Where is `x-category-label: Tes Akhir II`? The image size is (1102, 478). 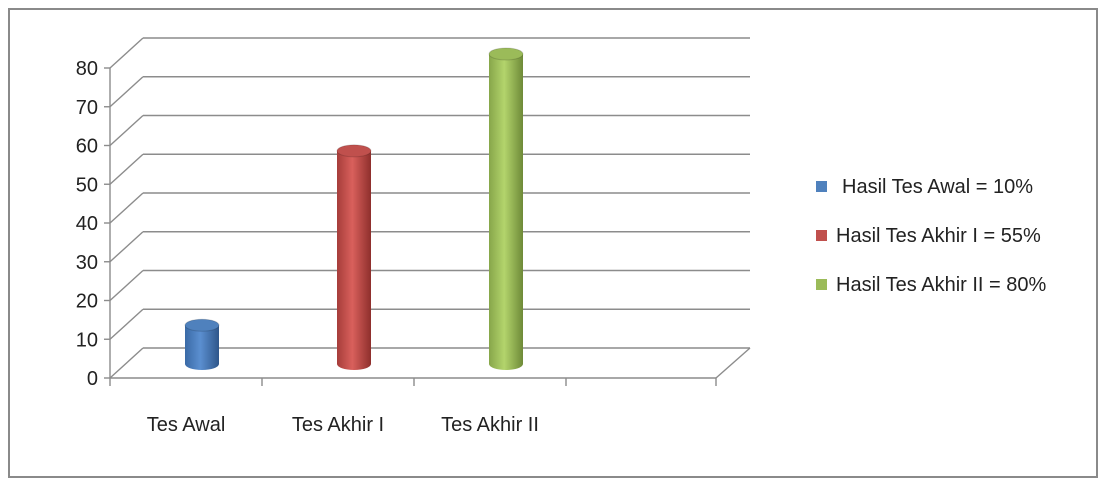 x-category-label: Tes Akhir II is located at coordinates (490, 425).